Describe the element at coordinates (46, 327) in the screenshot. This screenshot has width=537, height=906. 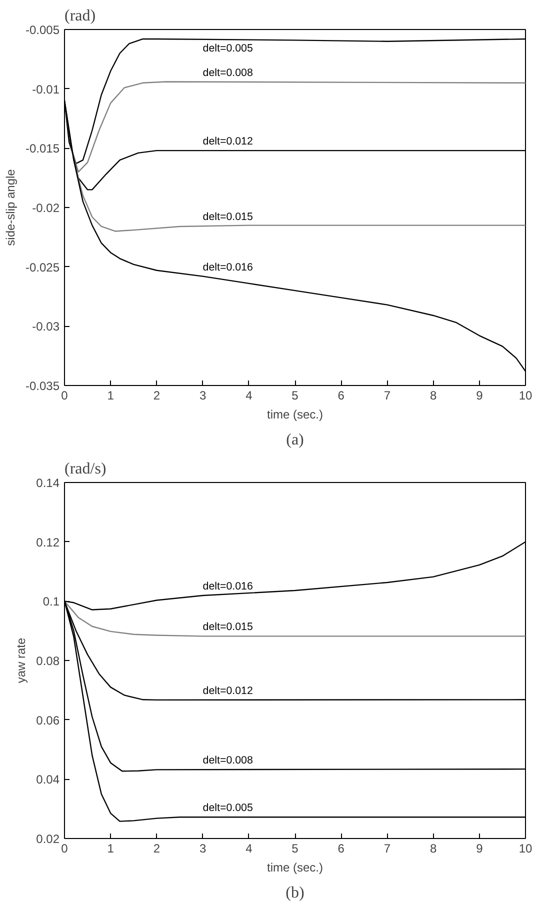
I see `y-tick-label: -0.03` at that location.